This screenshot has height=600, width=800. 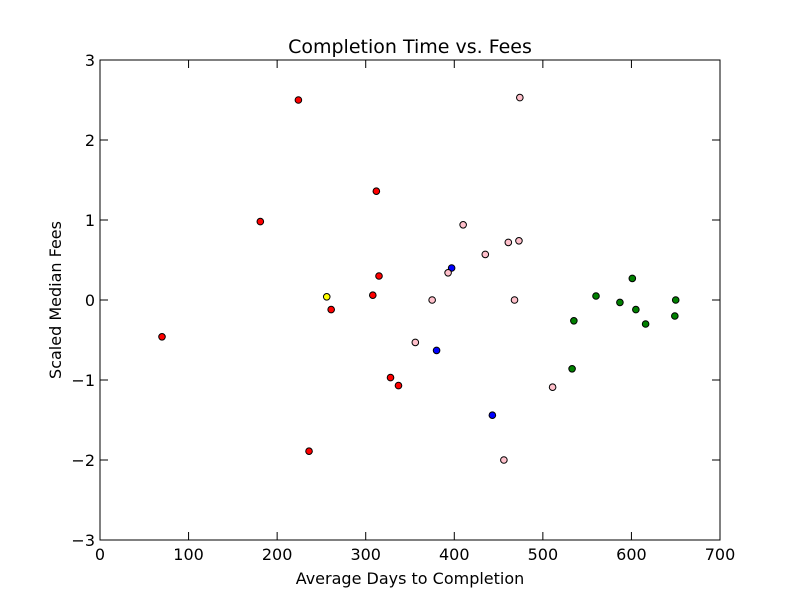 What do you see at coordinates (83, 380) in the screenshot?
I see `y-tick-label: −1` at bounding box center [83, 380].